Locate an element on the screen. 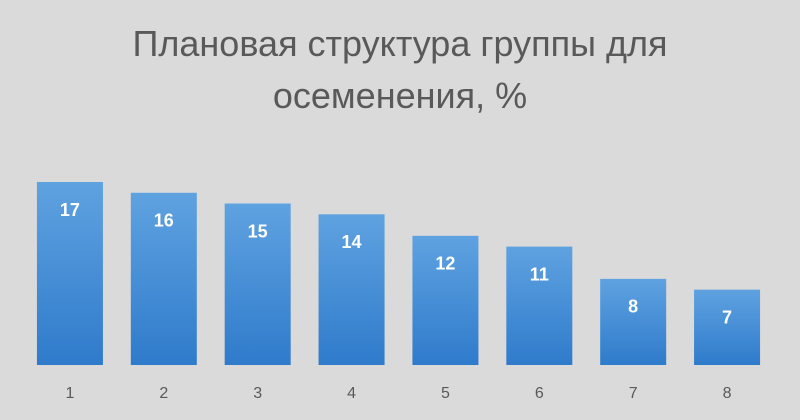  x-tick-label: 2 is located at coordinates (163, 393).